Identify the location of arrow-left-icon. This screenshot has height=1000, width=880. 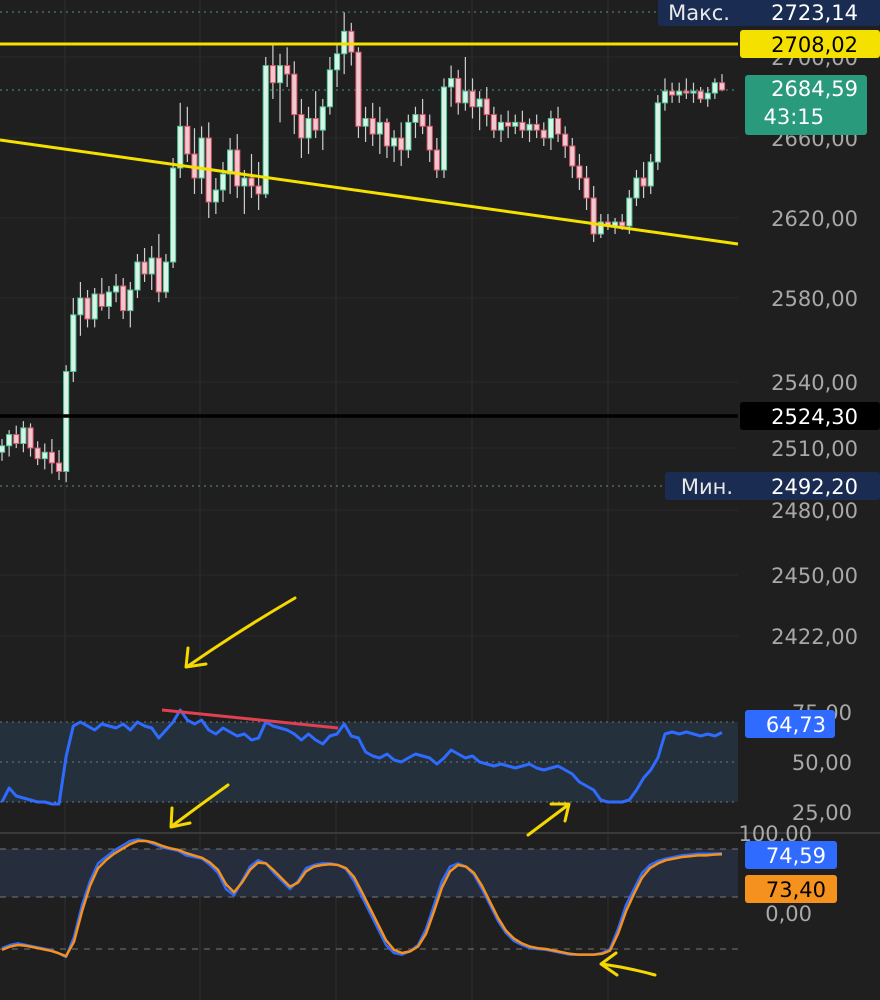
(628, 964).